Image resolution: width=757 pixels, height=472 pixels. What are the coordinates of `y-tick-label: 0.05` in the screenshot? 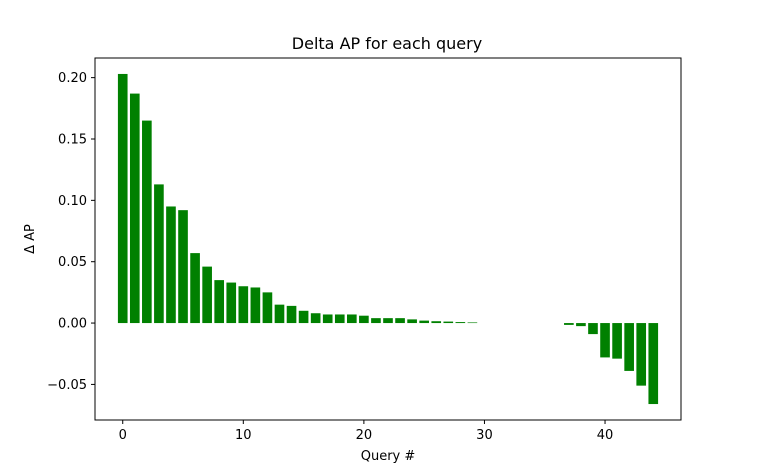 It's located at (72, 262).